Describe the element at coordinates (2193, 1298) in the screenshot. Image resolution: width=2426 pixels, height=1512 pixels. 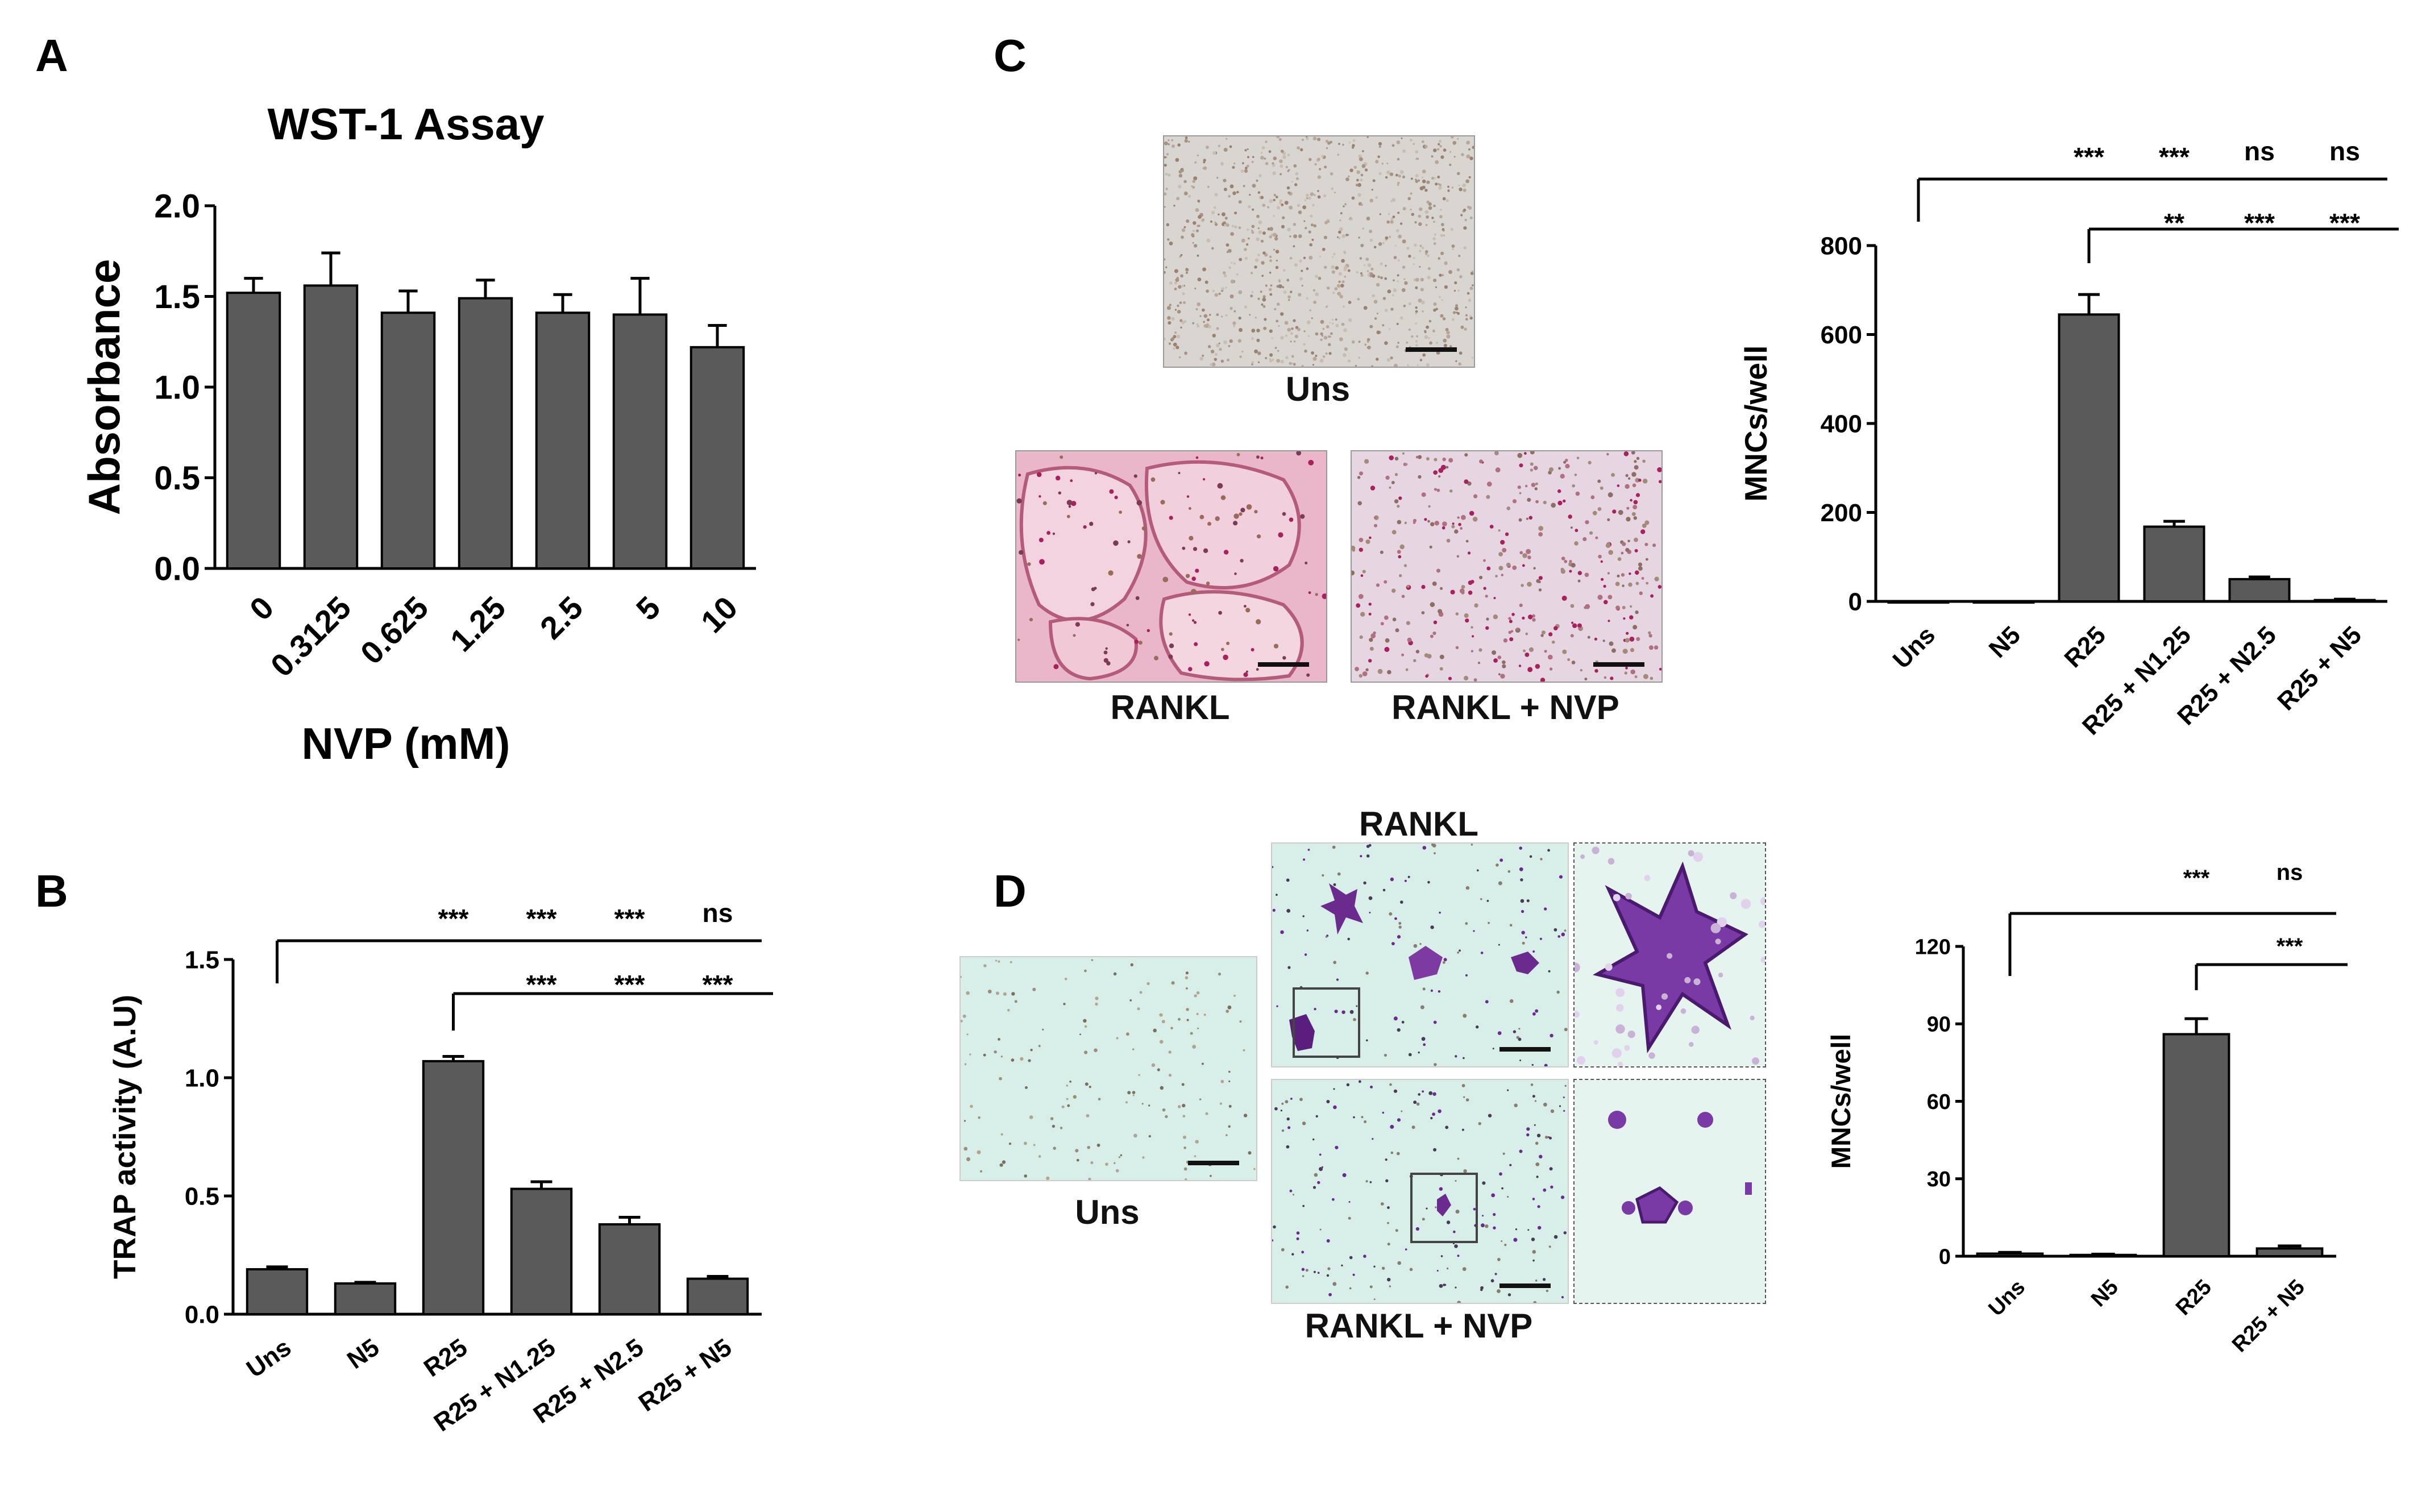
I see `x-tick-label: R25` at that location.